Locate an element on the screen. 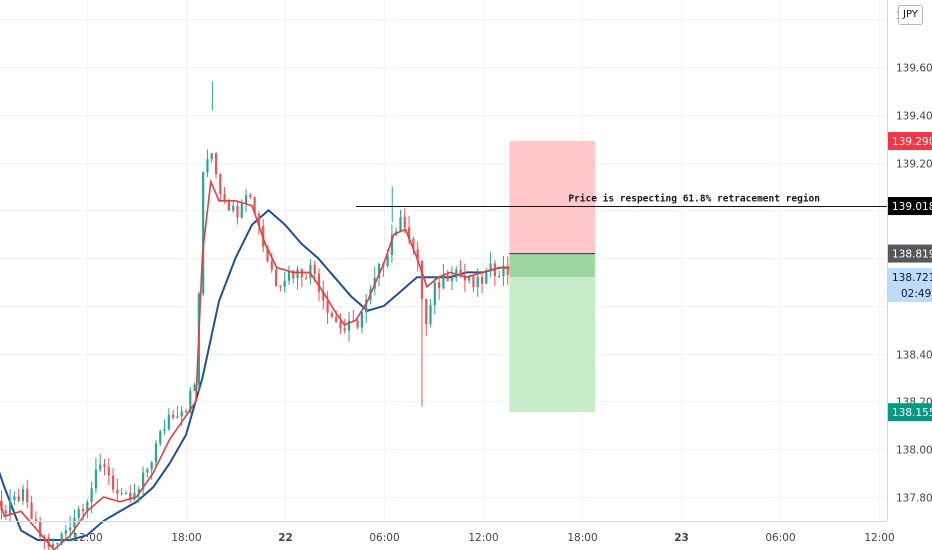 Image resolution: width=932 pixels, height=550 pixels. open-pnl-zone is located at coordinates (552, 265).